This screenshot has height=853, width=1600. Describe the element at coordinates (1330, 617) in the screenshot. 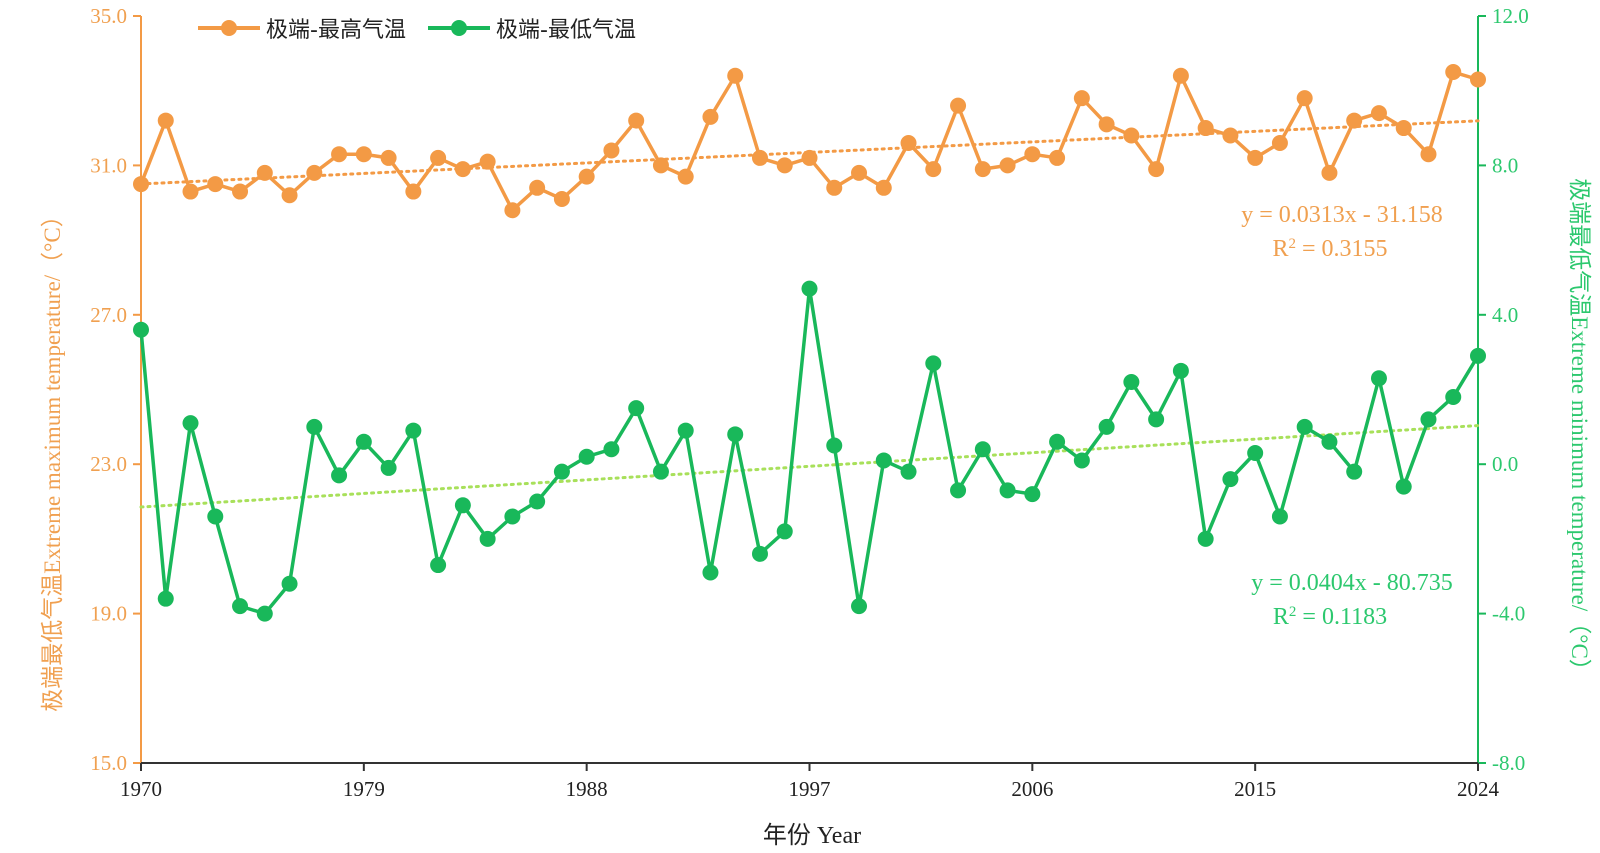

I see `trend-min-r2: R2 = 0.1183` at that location.